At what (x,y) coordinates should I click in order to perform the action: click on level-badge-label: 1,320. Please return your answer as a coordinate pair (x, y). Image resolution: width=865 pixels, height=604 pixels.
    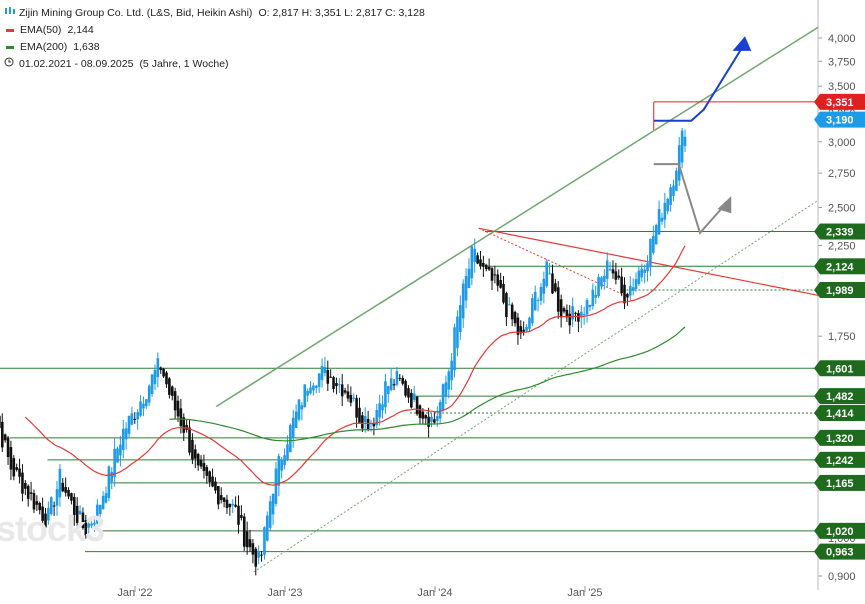
    Looking at the image, I should click on (840, 439).